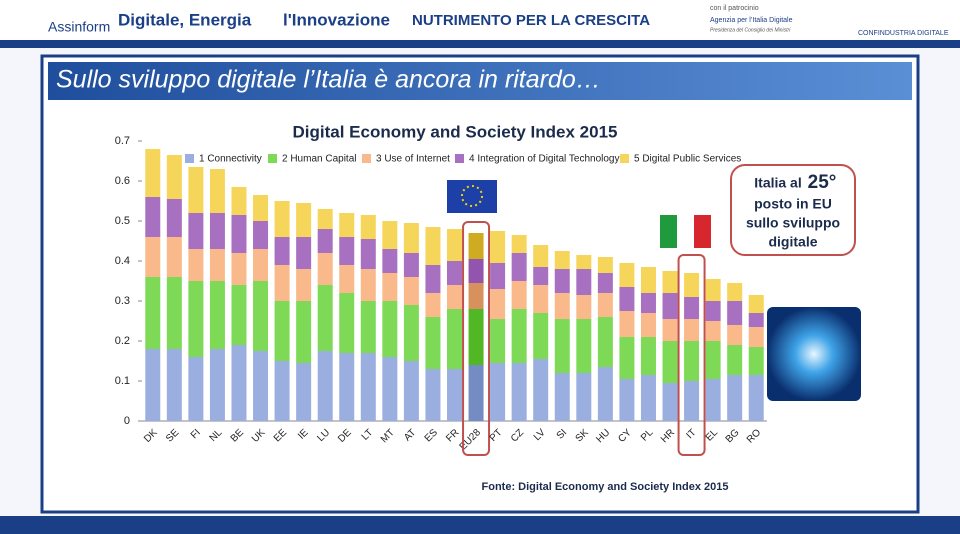 Image resolution: width=960 pixels, height=534 pixels. What do you see at coordinates (122, 341) in the screenshot?
I see `y-tick-label: 0.2` at bounding box center [122, 341].